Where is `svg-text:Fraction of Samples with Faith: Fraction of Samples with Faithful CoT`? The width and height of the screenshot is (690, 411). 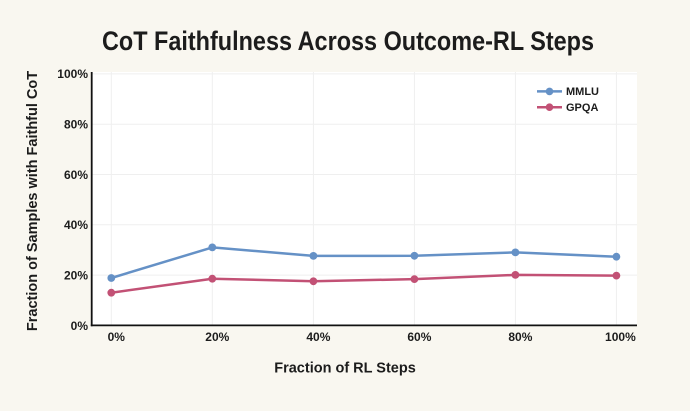 svg-text:Fraction of Samples with Faith: Fraction of Samples with Faithful CoT is located at coordinates (33, 201).